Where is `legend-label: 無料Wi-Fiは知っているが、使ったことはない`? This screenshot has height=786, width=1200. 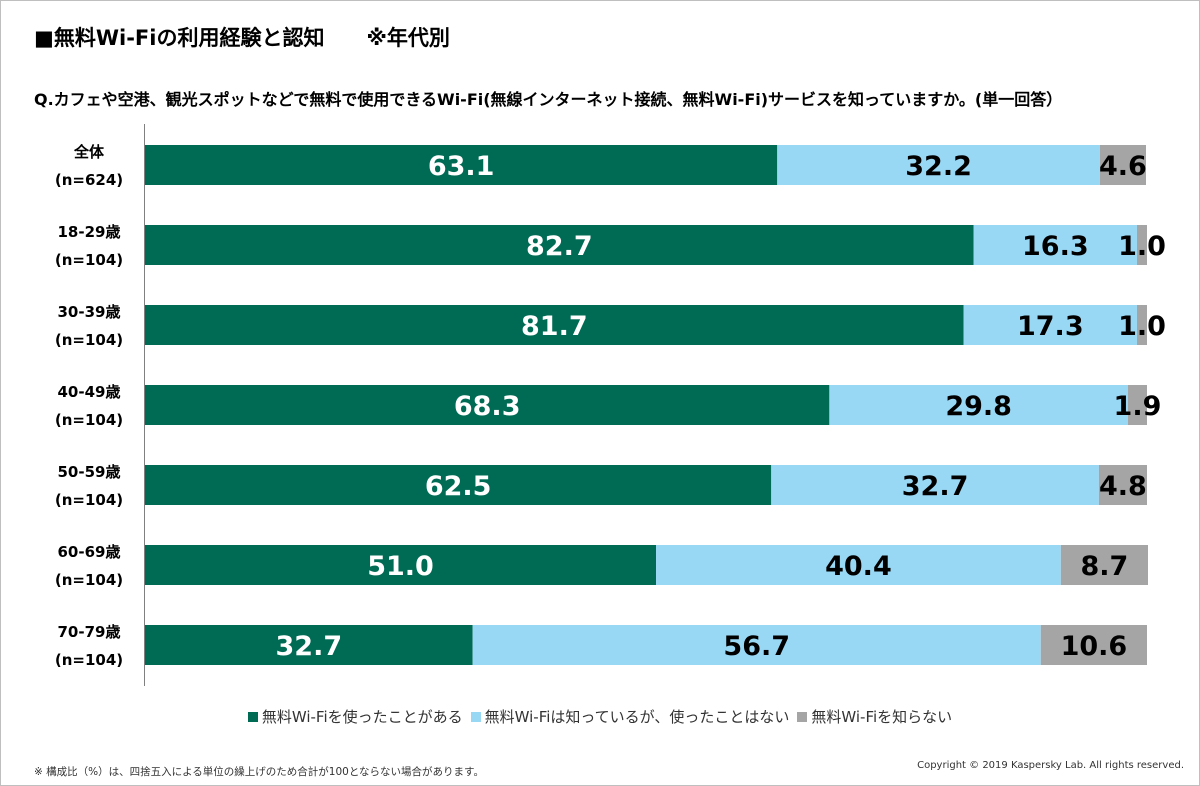
legend-label: 無料Wi-Fiは知っているが、使ったことはない is located at coordinates (637, 717).